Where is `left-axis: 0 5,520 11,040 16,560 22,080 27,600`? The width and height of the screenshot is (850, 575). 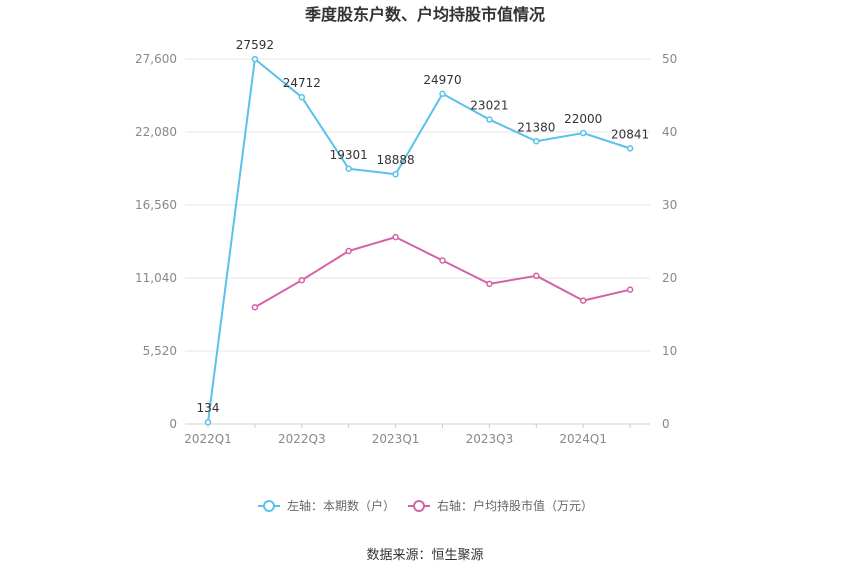 left-axis: 0 5,520 11,040 16,560 22,080 27,600 is located at coordinates (156, 241).